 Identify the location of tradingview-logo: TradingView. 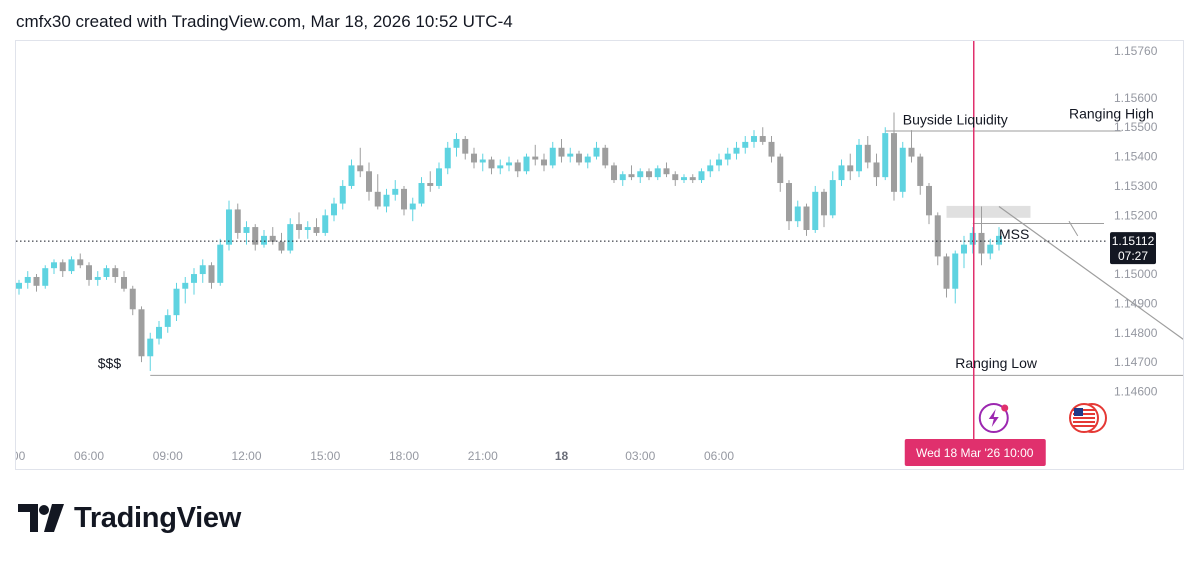
(129, 518).